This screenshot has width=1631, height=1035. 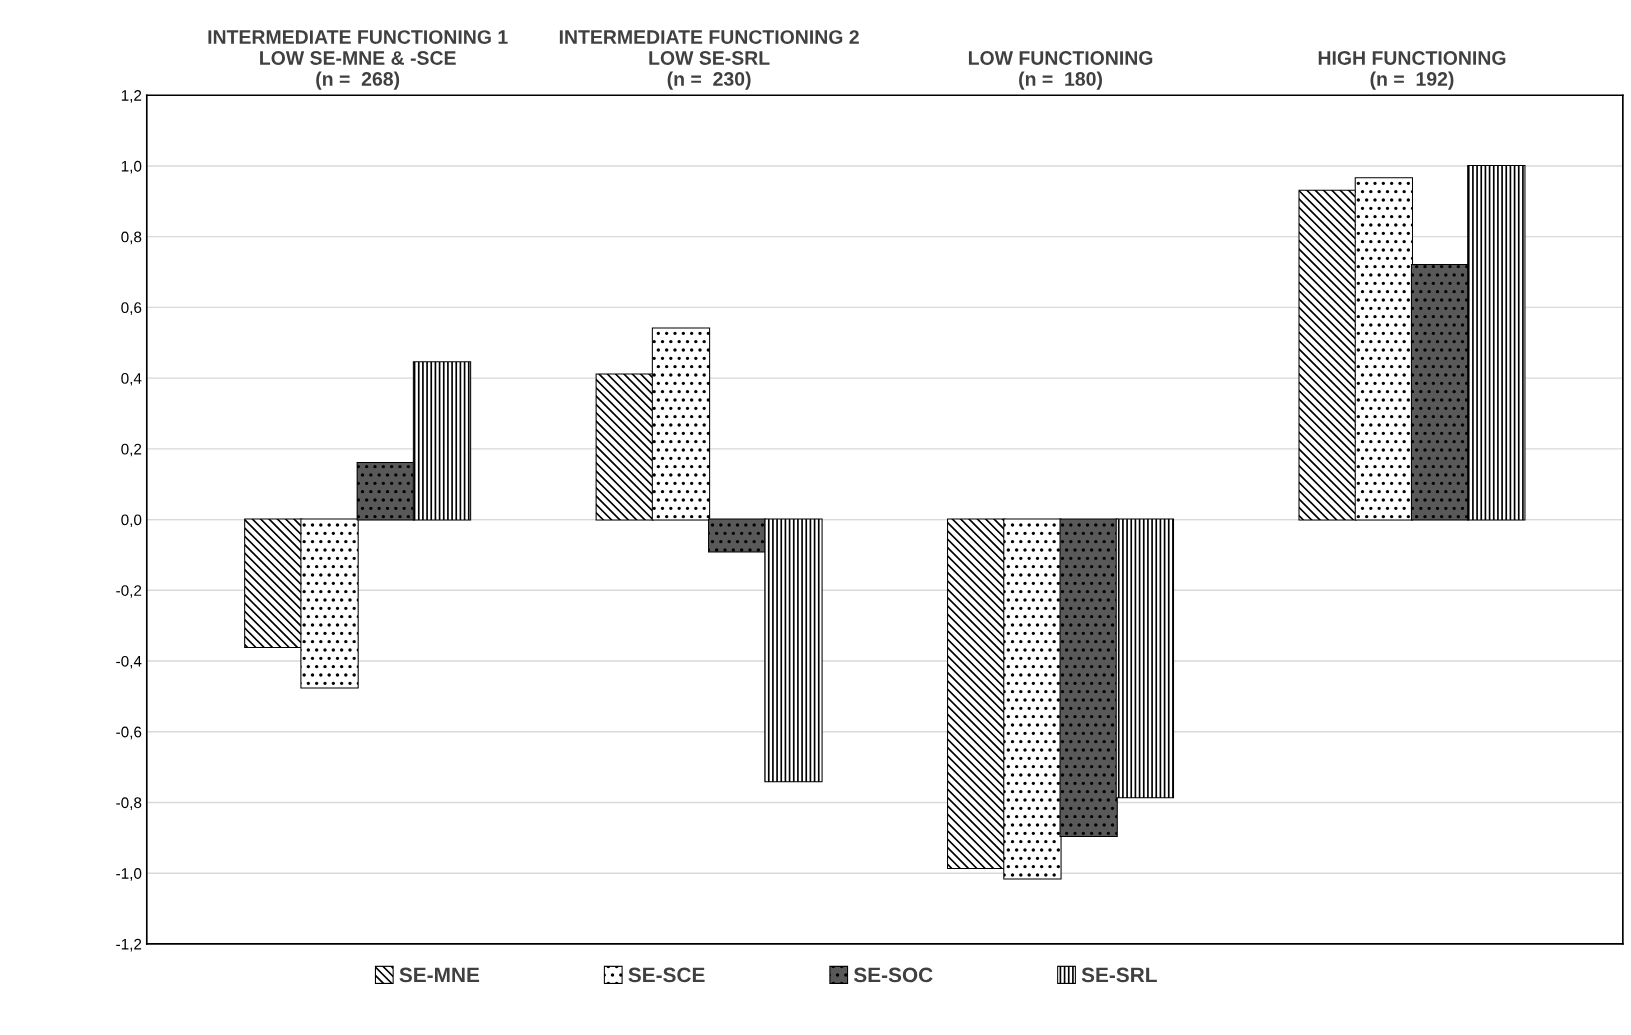 What do you see at coordinates (358, 60) in the screenshot?
I see `x-tick-label: INTERMEDIATE FUNCTIONING 1 LOW SE-MNE & -SCE (n = 268)` at bounding box center [358, 60].